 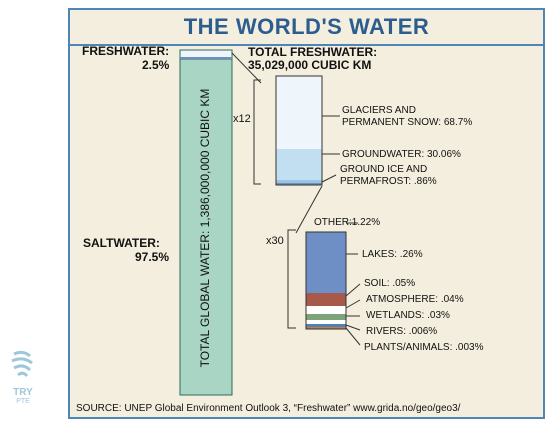 I want to click on plants-segment, so click(x=326, y=328).